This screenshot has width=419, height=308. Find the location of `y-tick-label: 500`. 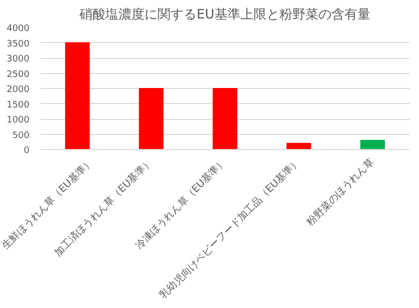

y-tick-label: 500 is located at coordinates (21, 135).